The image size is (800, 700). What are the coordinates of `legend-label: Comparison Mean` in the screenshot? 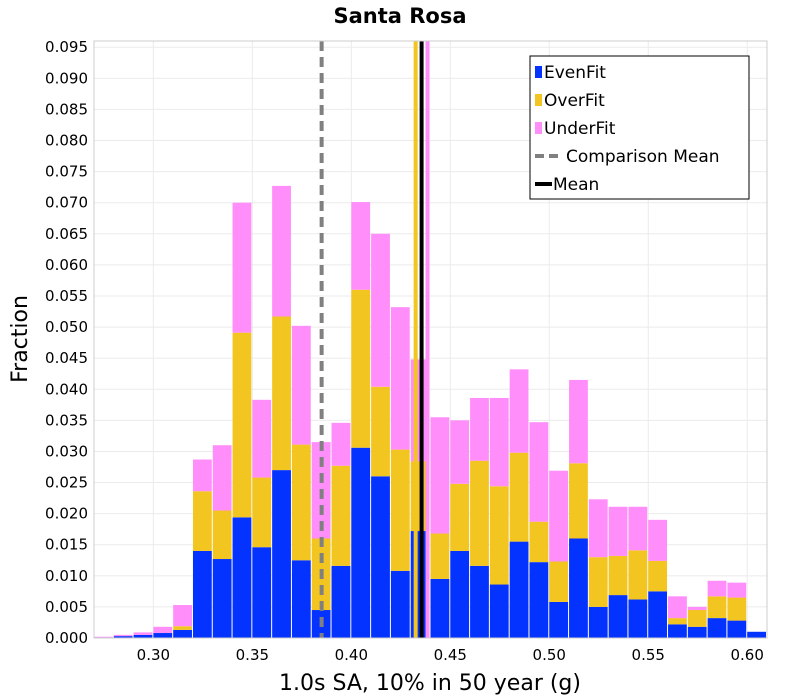 It's located at (643, 157).